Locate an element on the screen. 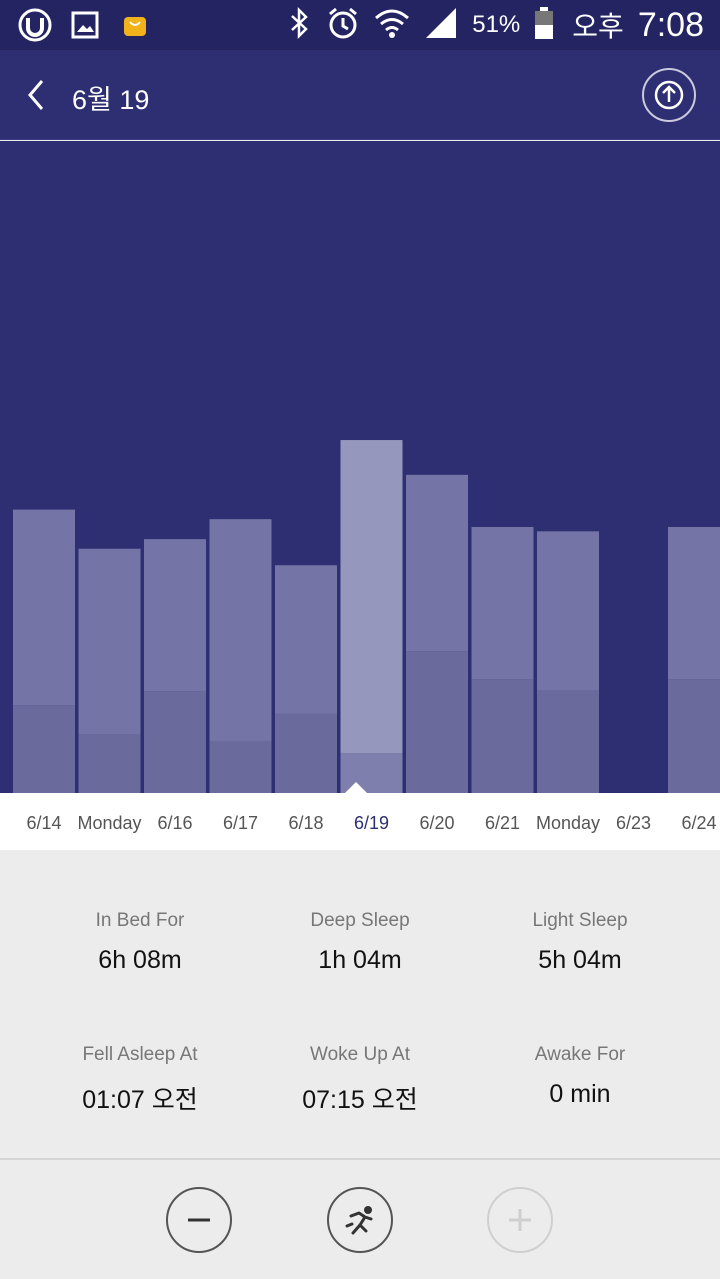 Image resolution: width=720 pixels, height=1279 pixels. day-label: 6/16 is located at coordinates (175, 823).